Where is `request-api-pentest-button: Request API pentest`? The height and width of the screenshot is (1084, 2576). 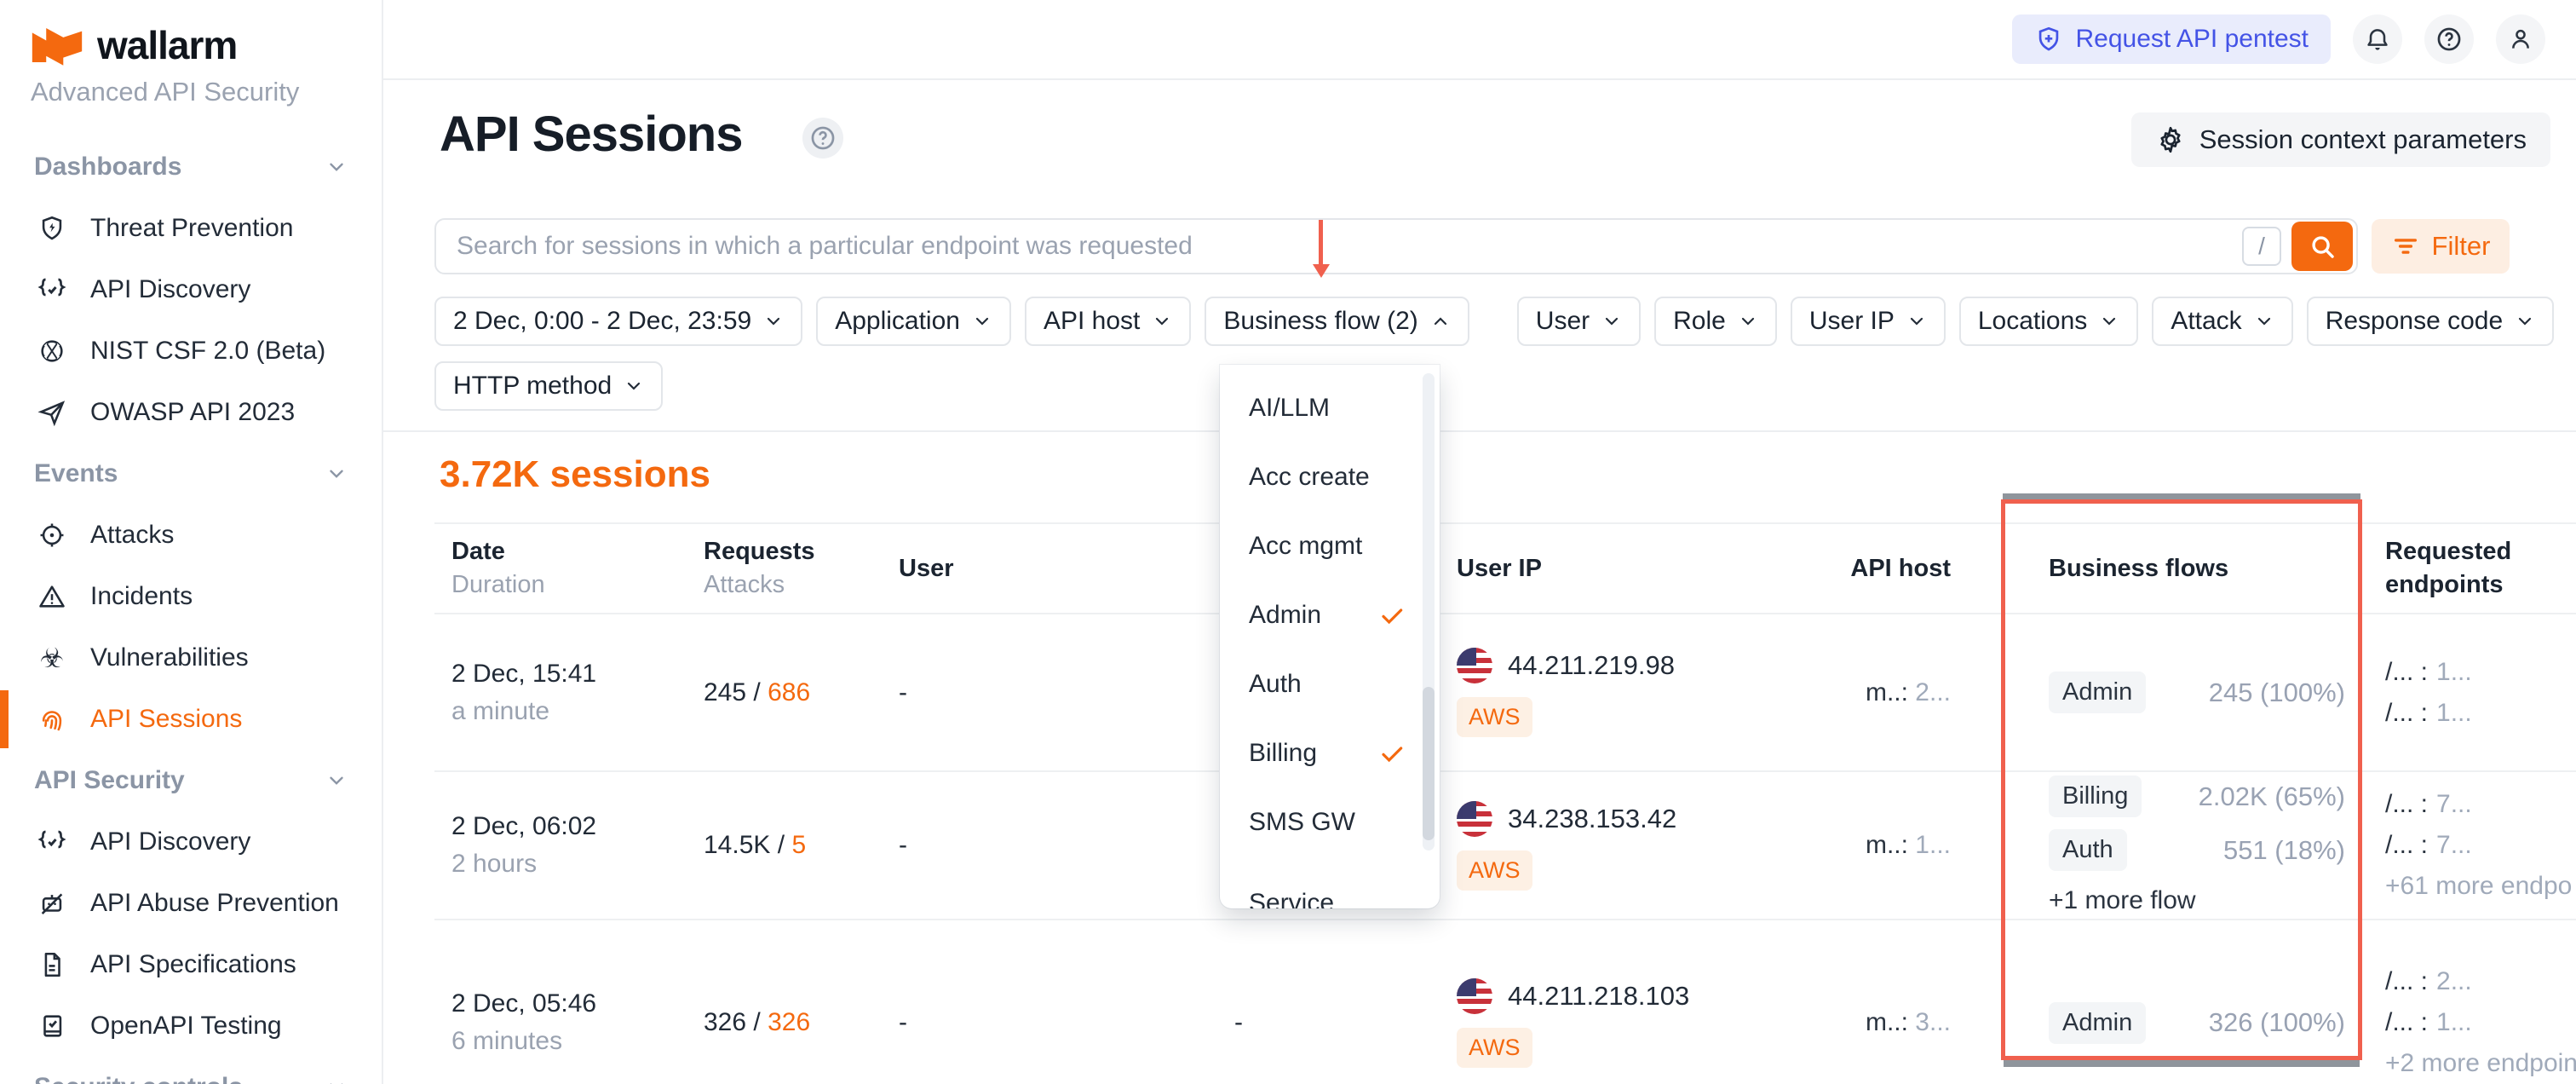 request-api-pentest-button: Request API pentest is located at coordinates (2171, 39).